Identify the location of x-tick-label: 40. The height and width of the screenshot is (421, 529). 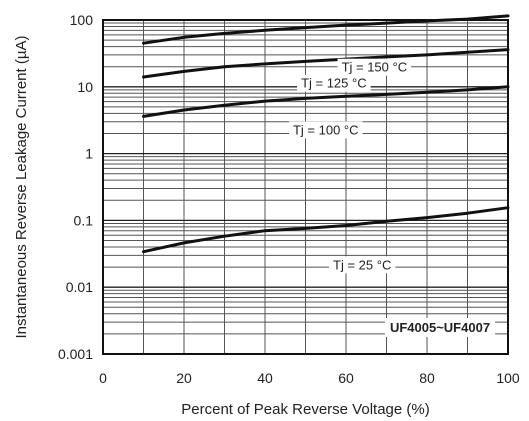
(265, 378).